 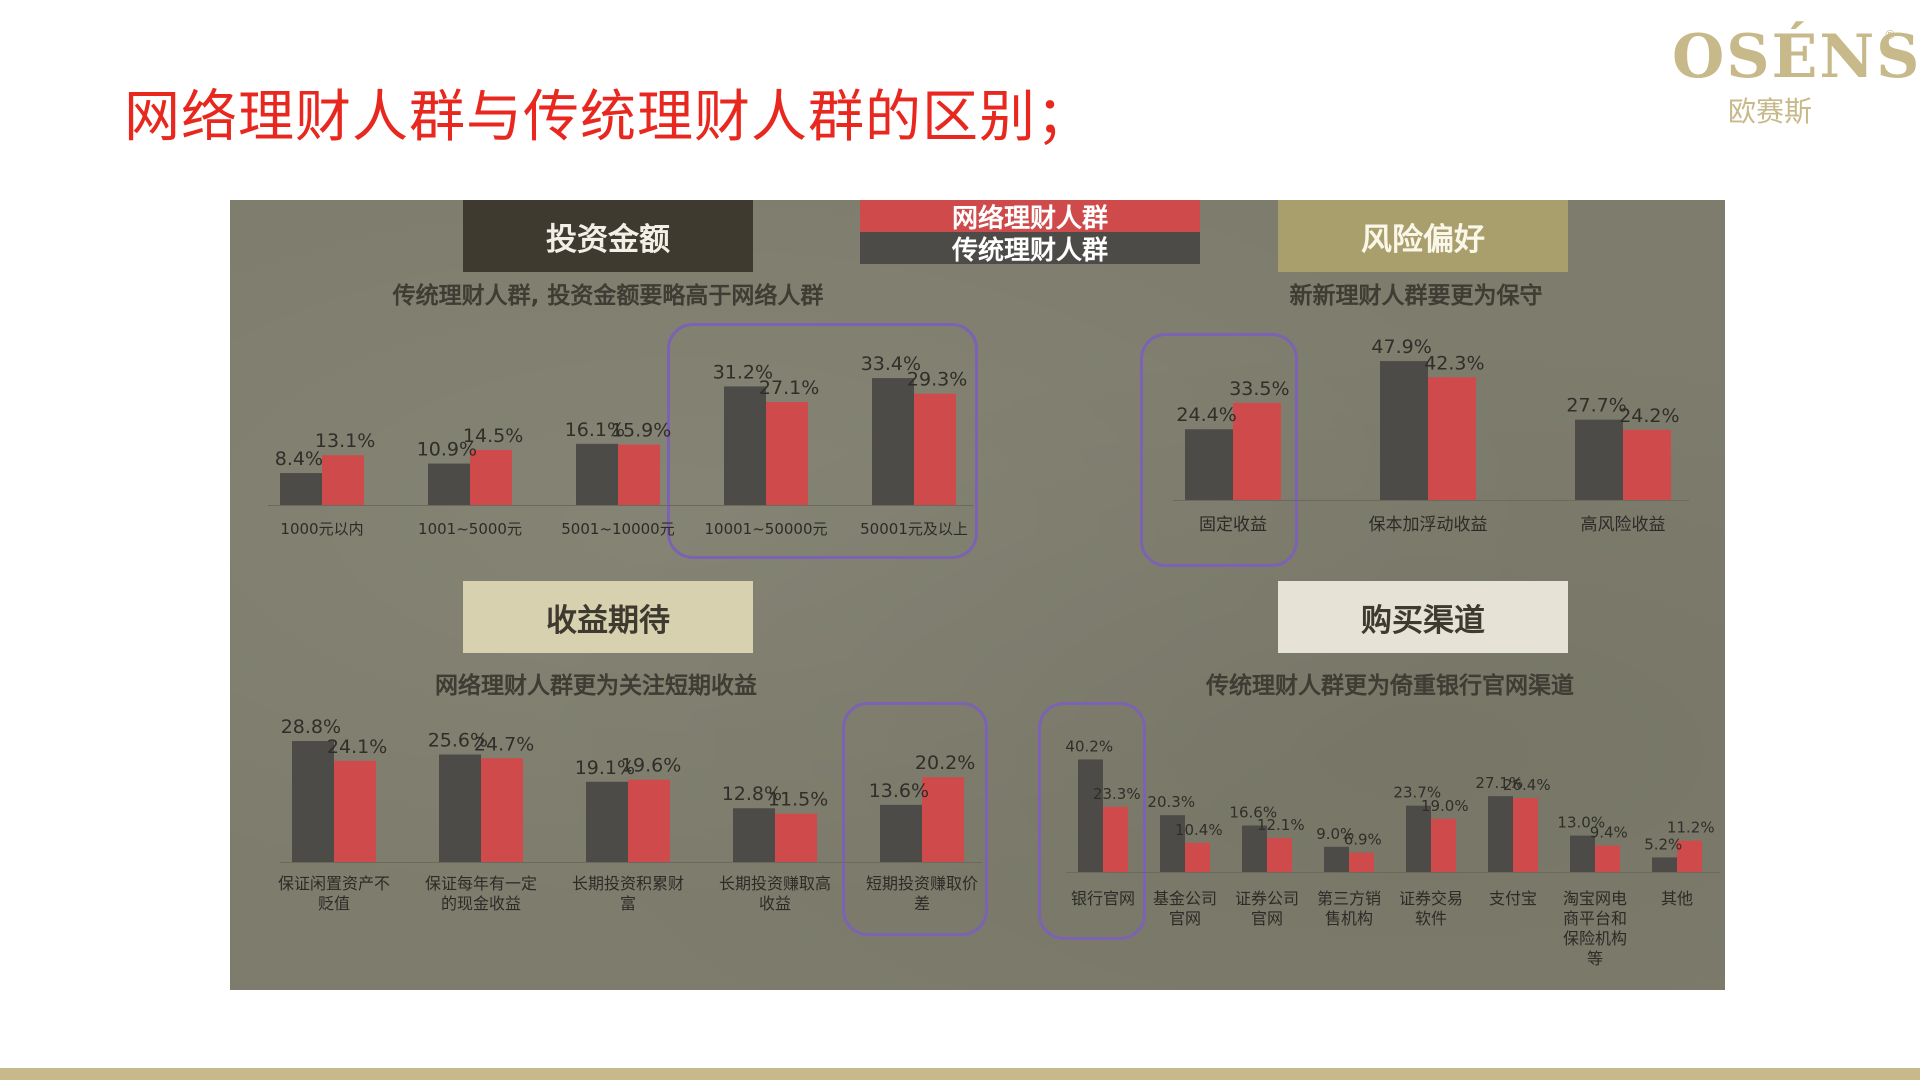 I want to click on channel-category-label: 保险机构, so click(x=1595, y=938).